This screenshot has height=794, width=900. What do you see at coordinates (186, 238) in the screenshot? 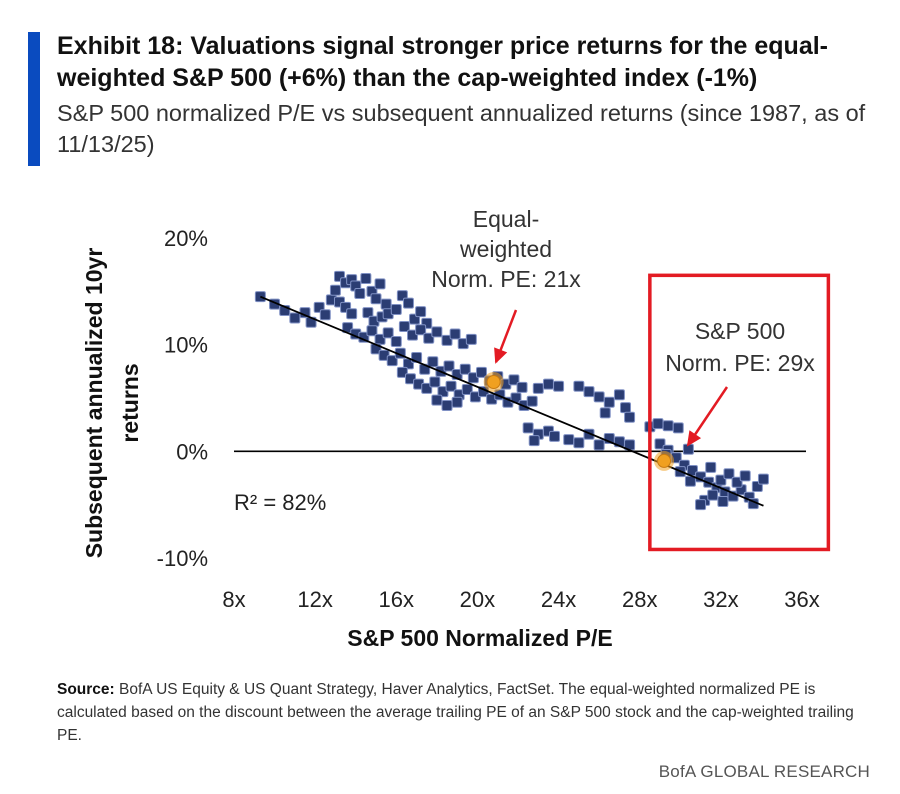
I see `y-tick-label: 20%` at bounding box center [186, 238].